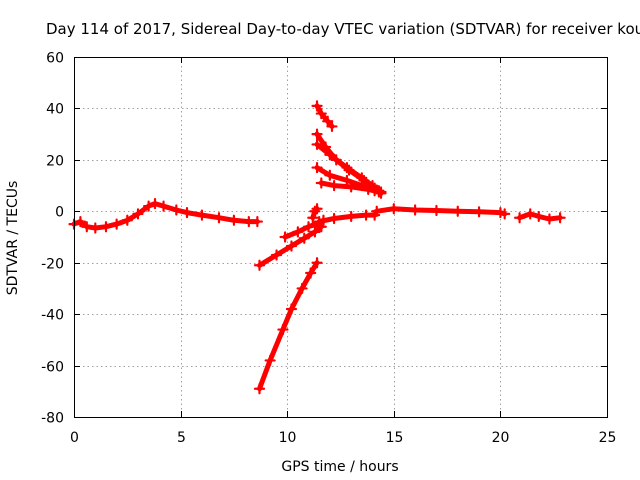  I want to click on x-tick-label: 15, so click(395, 438).